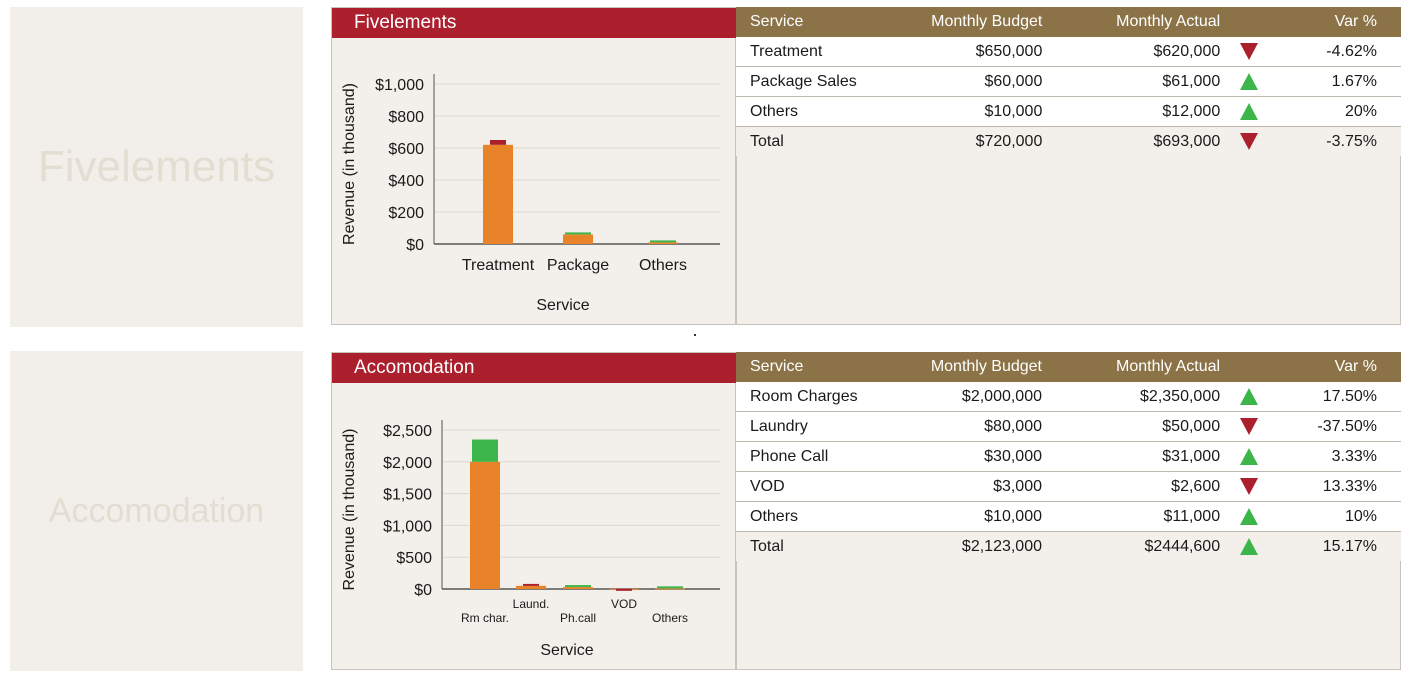  I want to click on x-tick-label: Treatment, so click(498, 265).